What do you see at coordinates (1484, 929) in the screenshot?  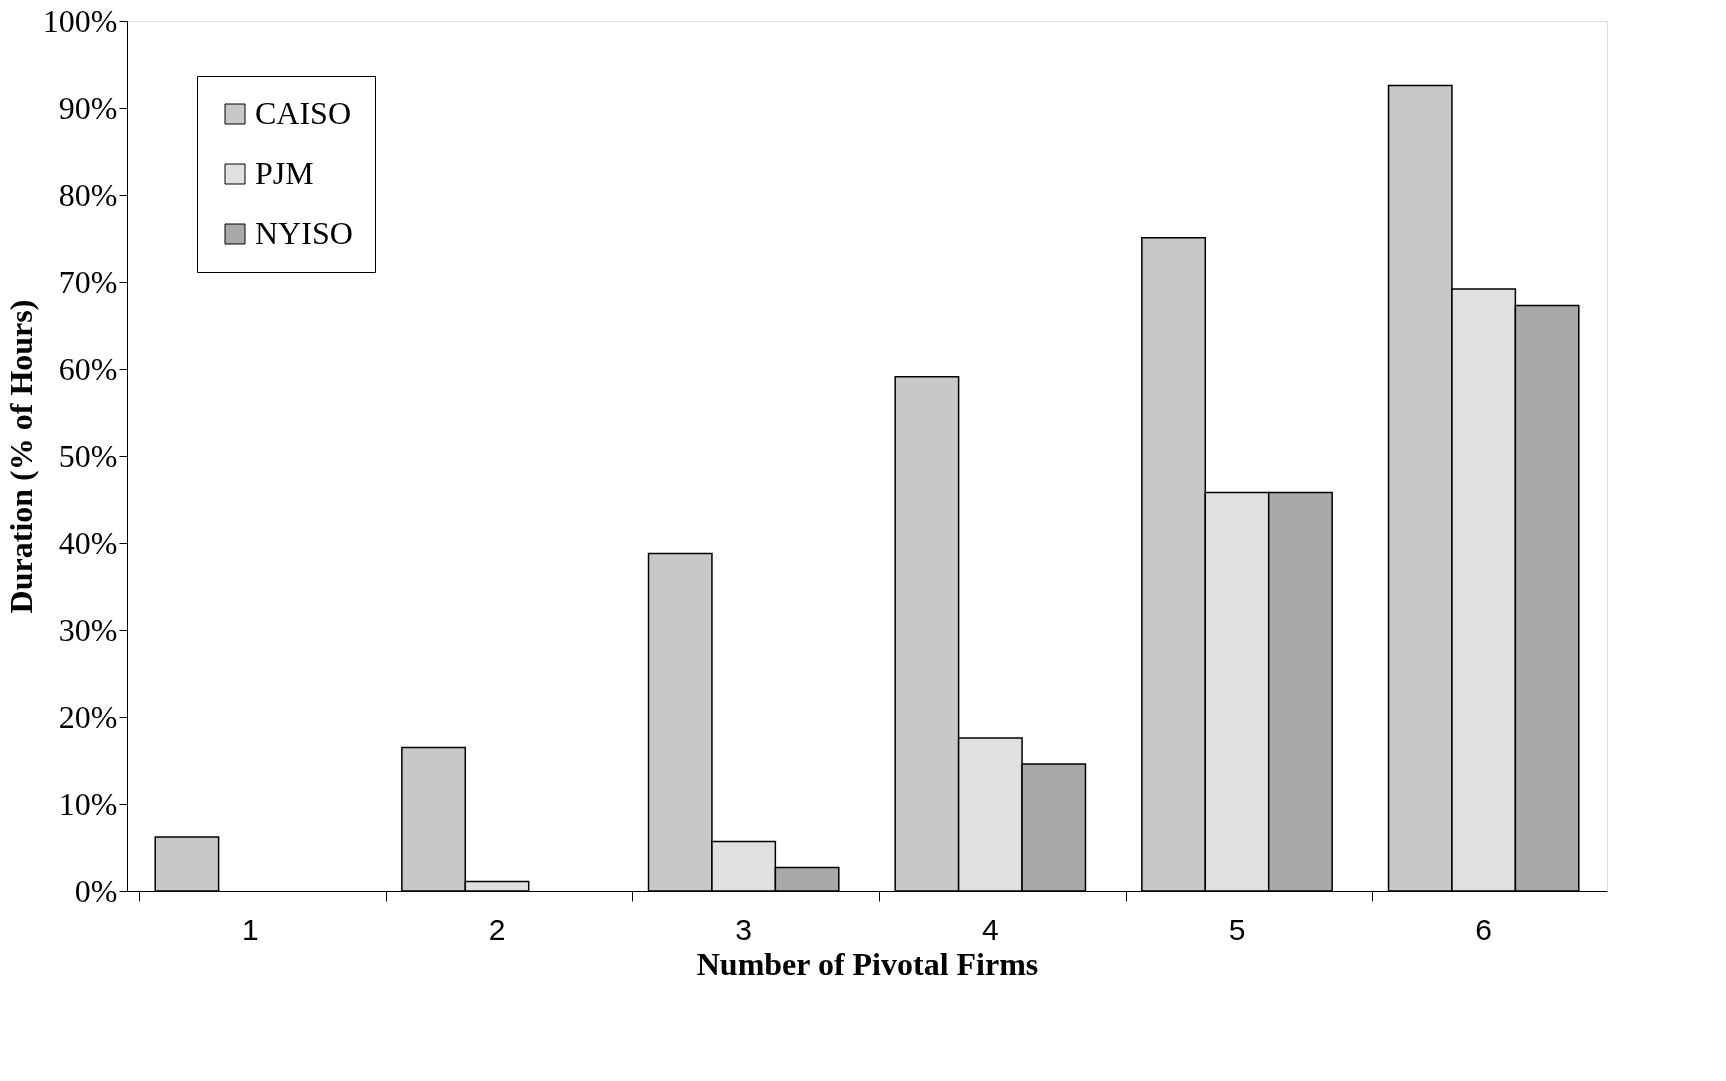 I see `x-tick-label: 6` at bounding box center [1484, 929].